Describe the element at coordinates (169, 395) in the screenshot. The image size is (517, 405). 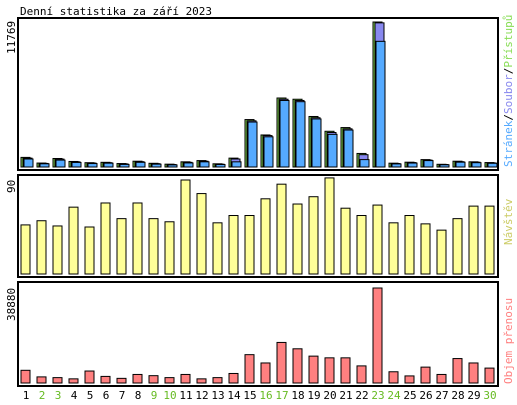
I see `day-label-10: 10` at that location.